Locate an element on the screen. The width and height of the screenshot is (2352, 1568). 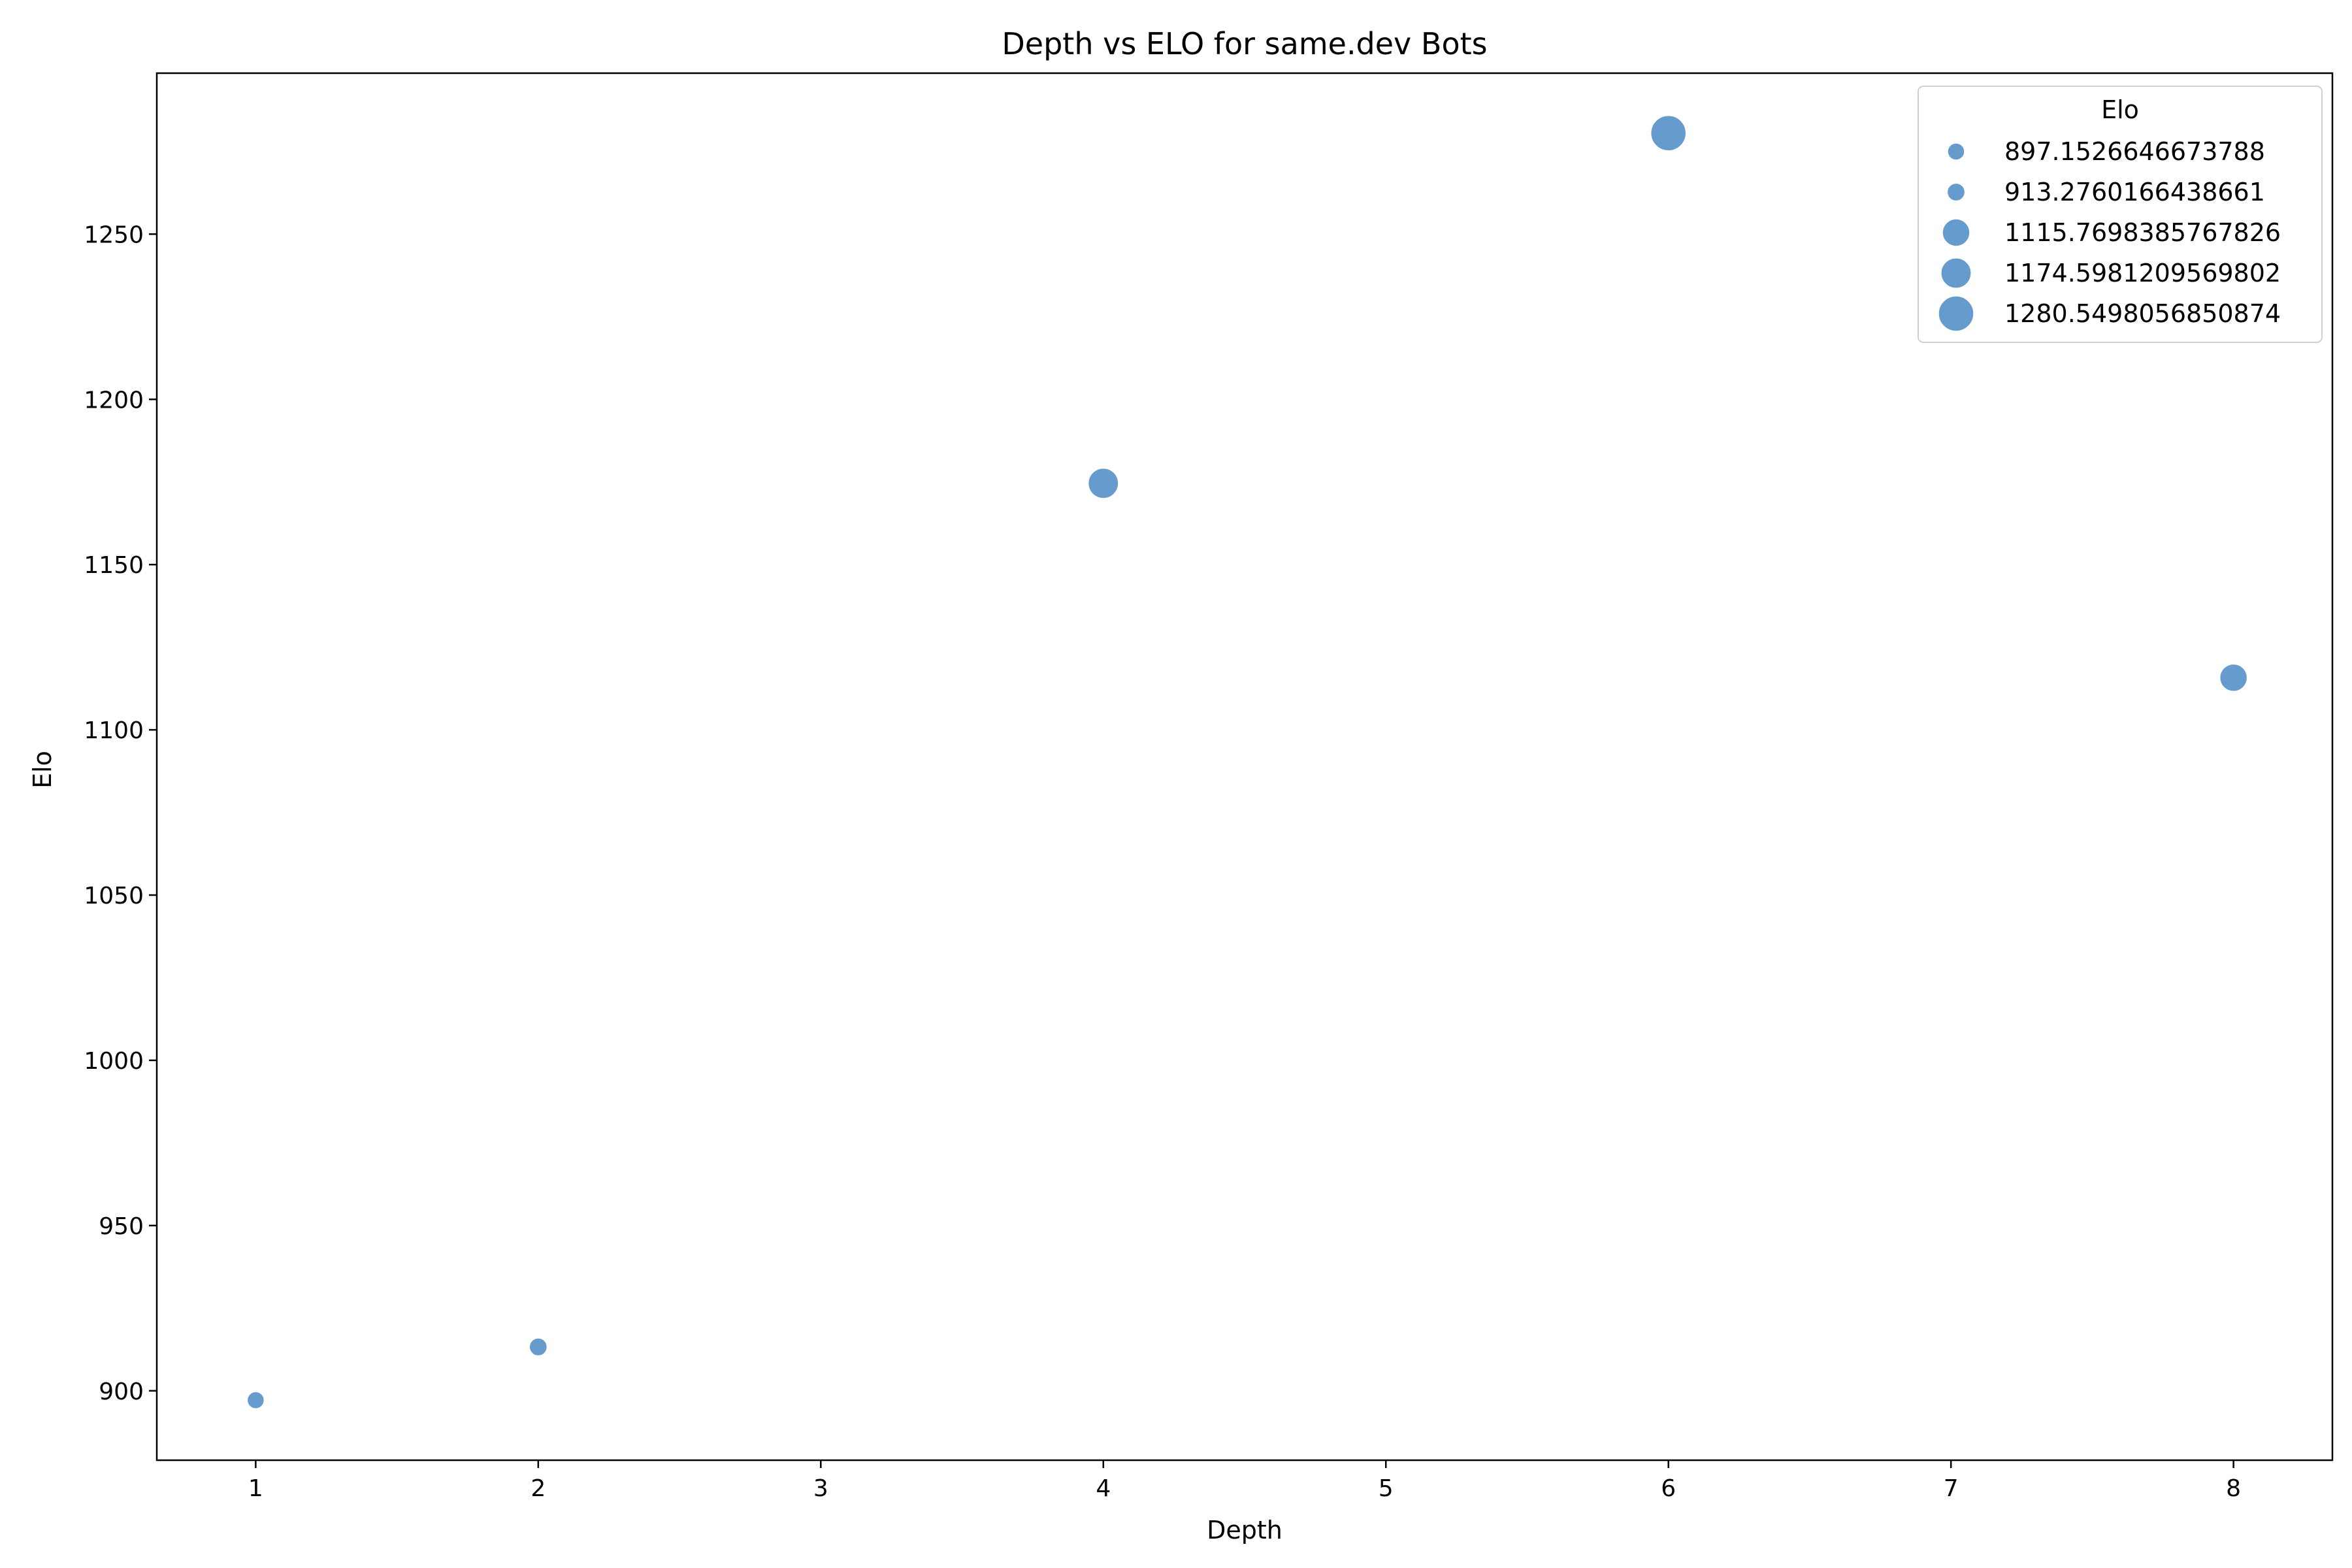
x-tick-label: 4 is located at coordinates (1103, 1488).